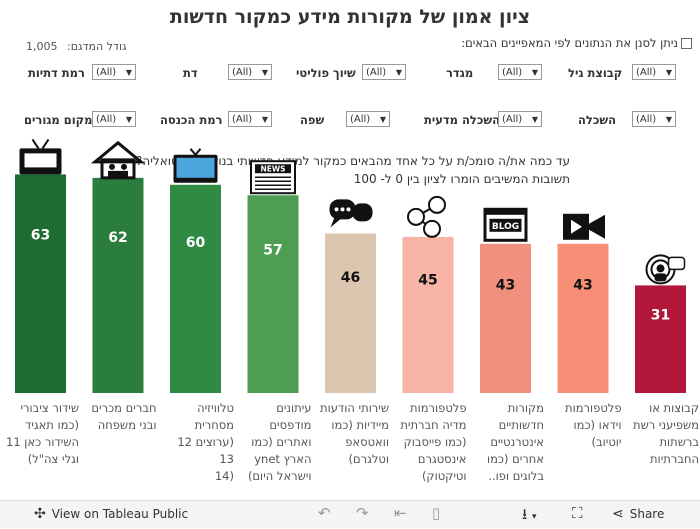 The height and width of the screenshot is (529, 700). I want to click on category-label-line: וטיקטוק), so click(444, 476).